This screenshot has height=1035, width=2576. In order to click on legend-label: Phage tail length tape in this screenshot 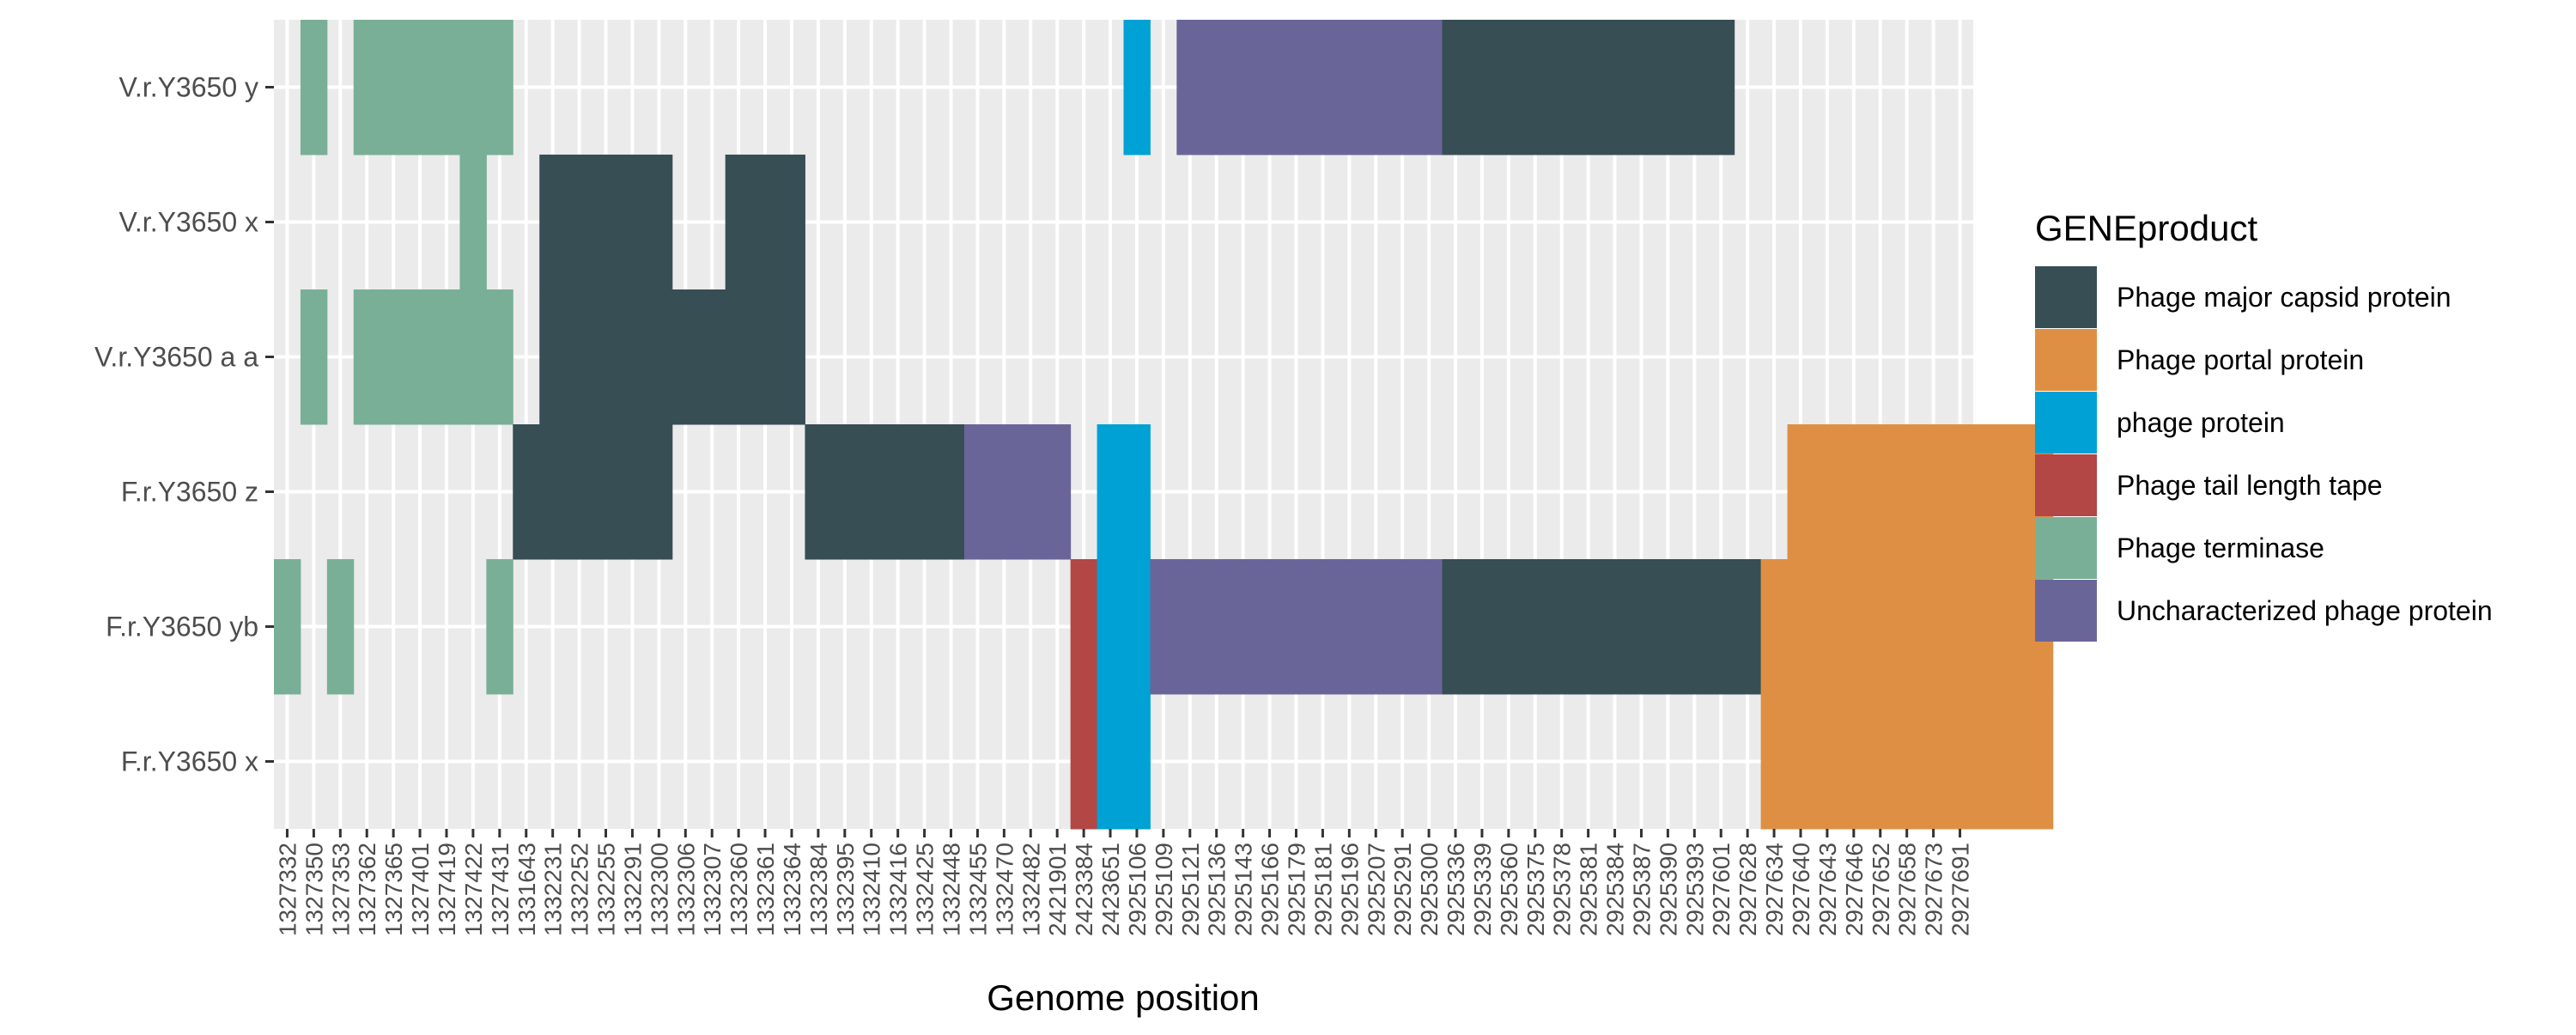, I will do `click(2250, 485)`.